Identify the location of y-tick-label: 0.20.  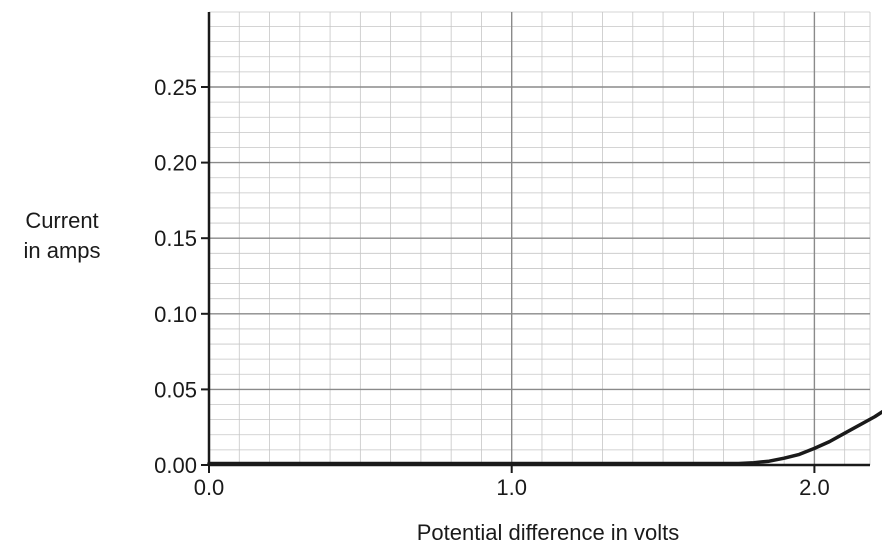
(175, 163).